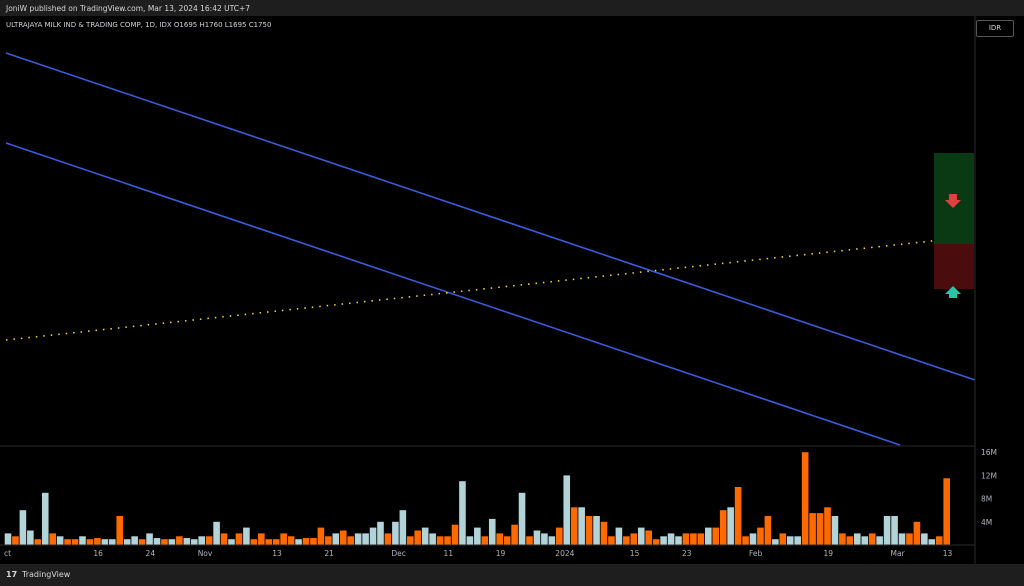 This screenshot has height=586, width=1024. I want to click on tradingview-logo: 17, so click(12, 574).